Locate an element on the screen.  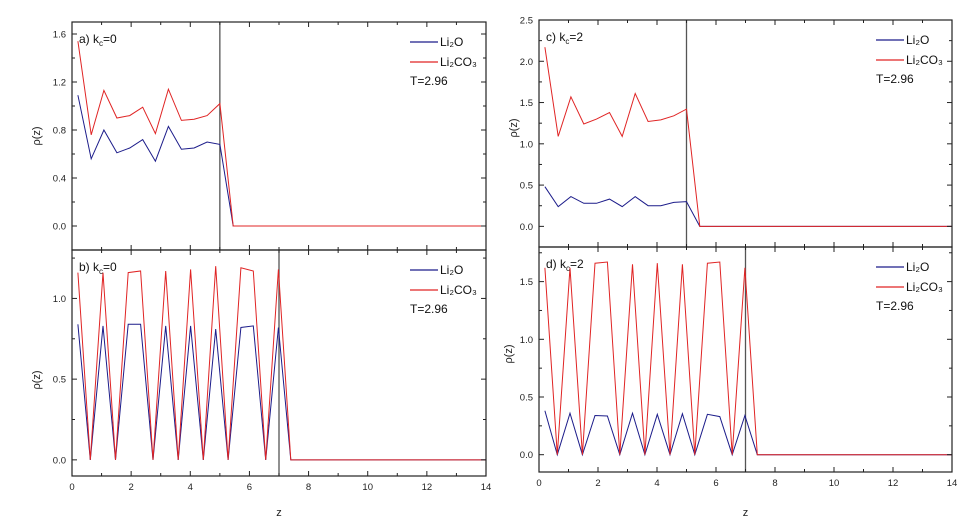
y-tick-label: 1.2 is located at coordinates (59, 83).